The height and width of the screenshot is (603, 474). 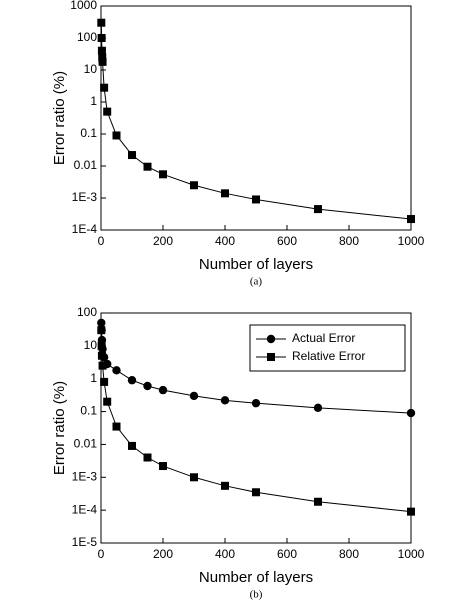 I want to click on y-tick-label: 1E-5, so click(x=85, y=542).